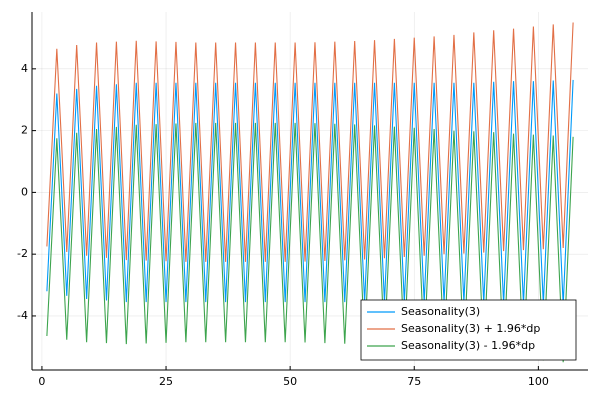  What do you see at coordinates (414, 381) in the screenshot?
I see `x-tick-label: 75` at bounding box center [414, 381].